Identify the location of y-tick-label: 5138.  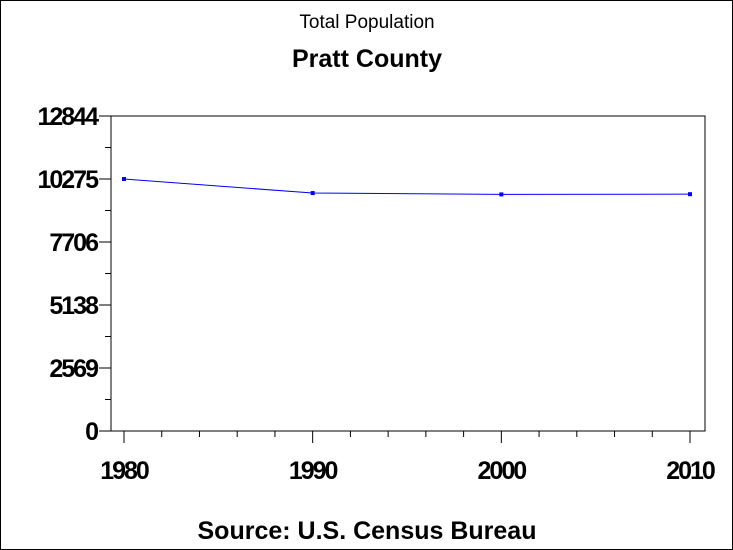
(74, 306).